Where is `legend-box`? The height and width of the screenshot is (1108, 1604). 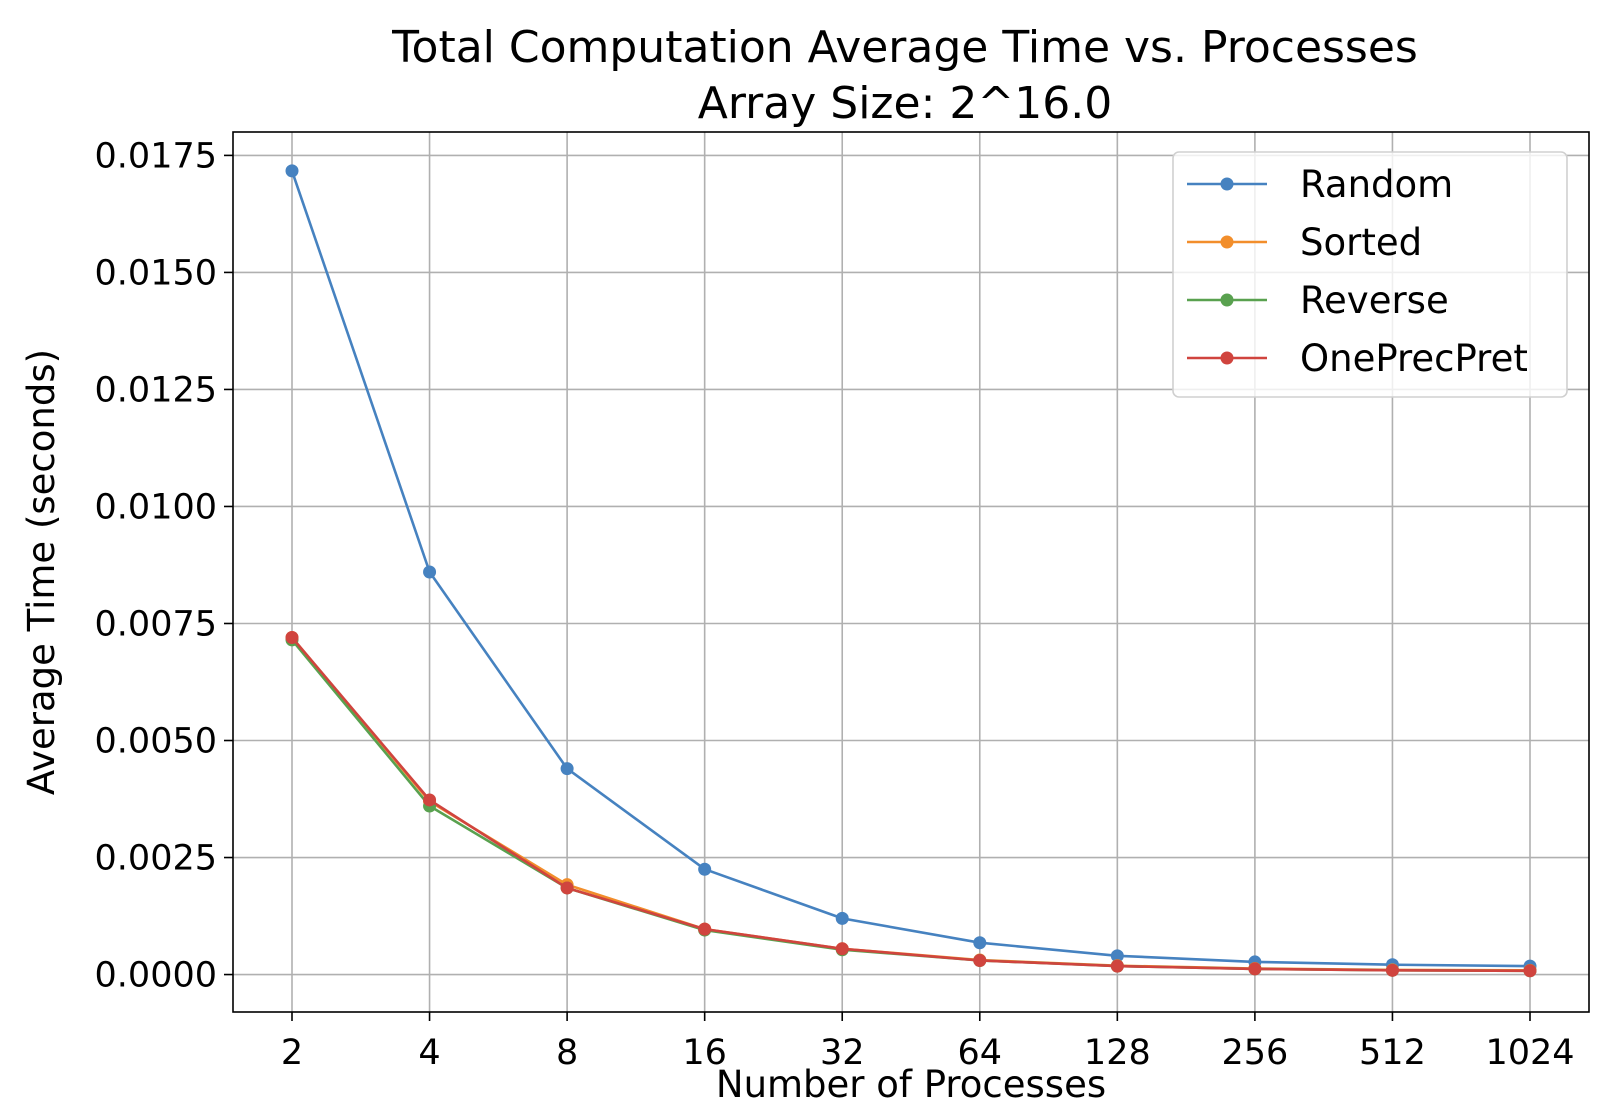
legend-box is located at coordinates (1370, 274).